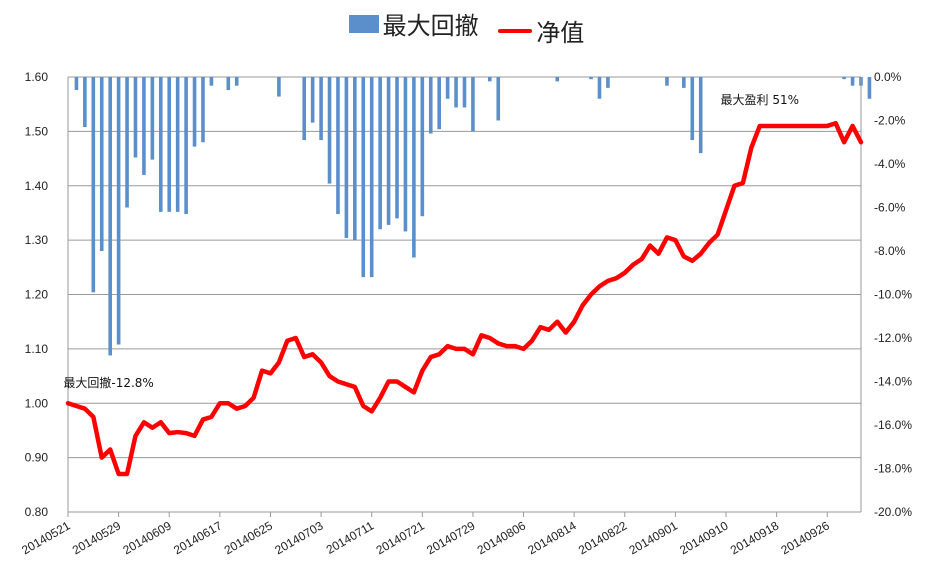 This screenshot has width=933, height=579. I want to click on left-tick-label: 1.40, so click(37, 186).